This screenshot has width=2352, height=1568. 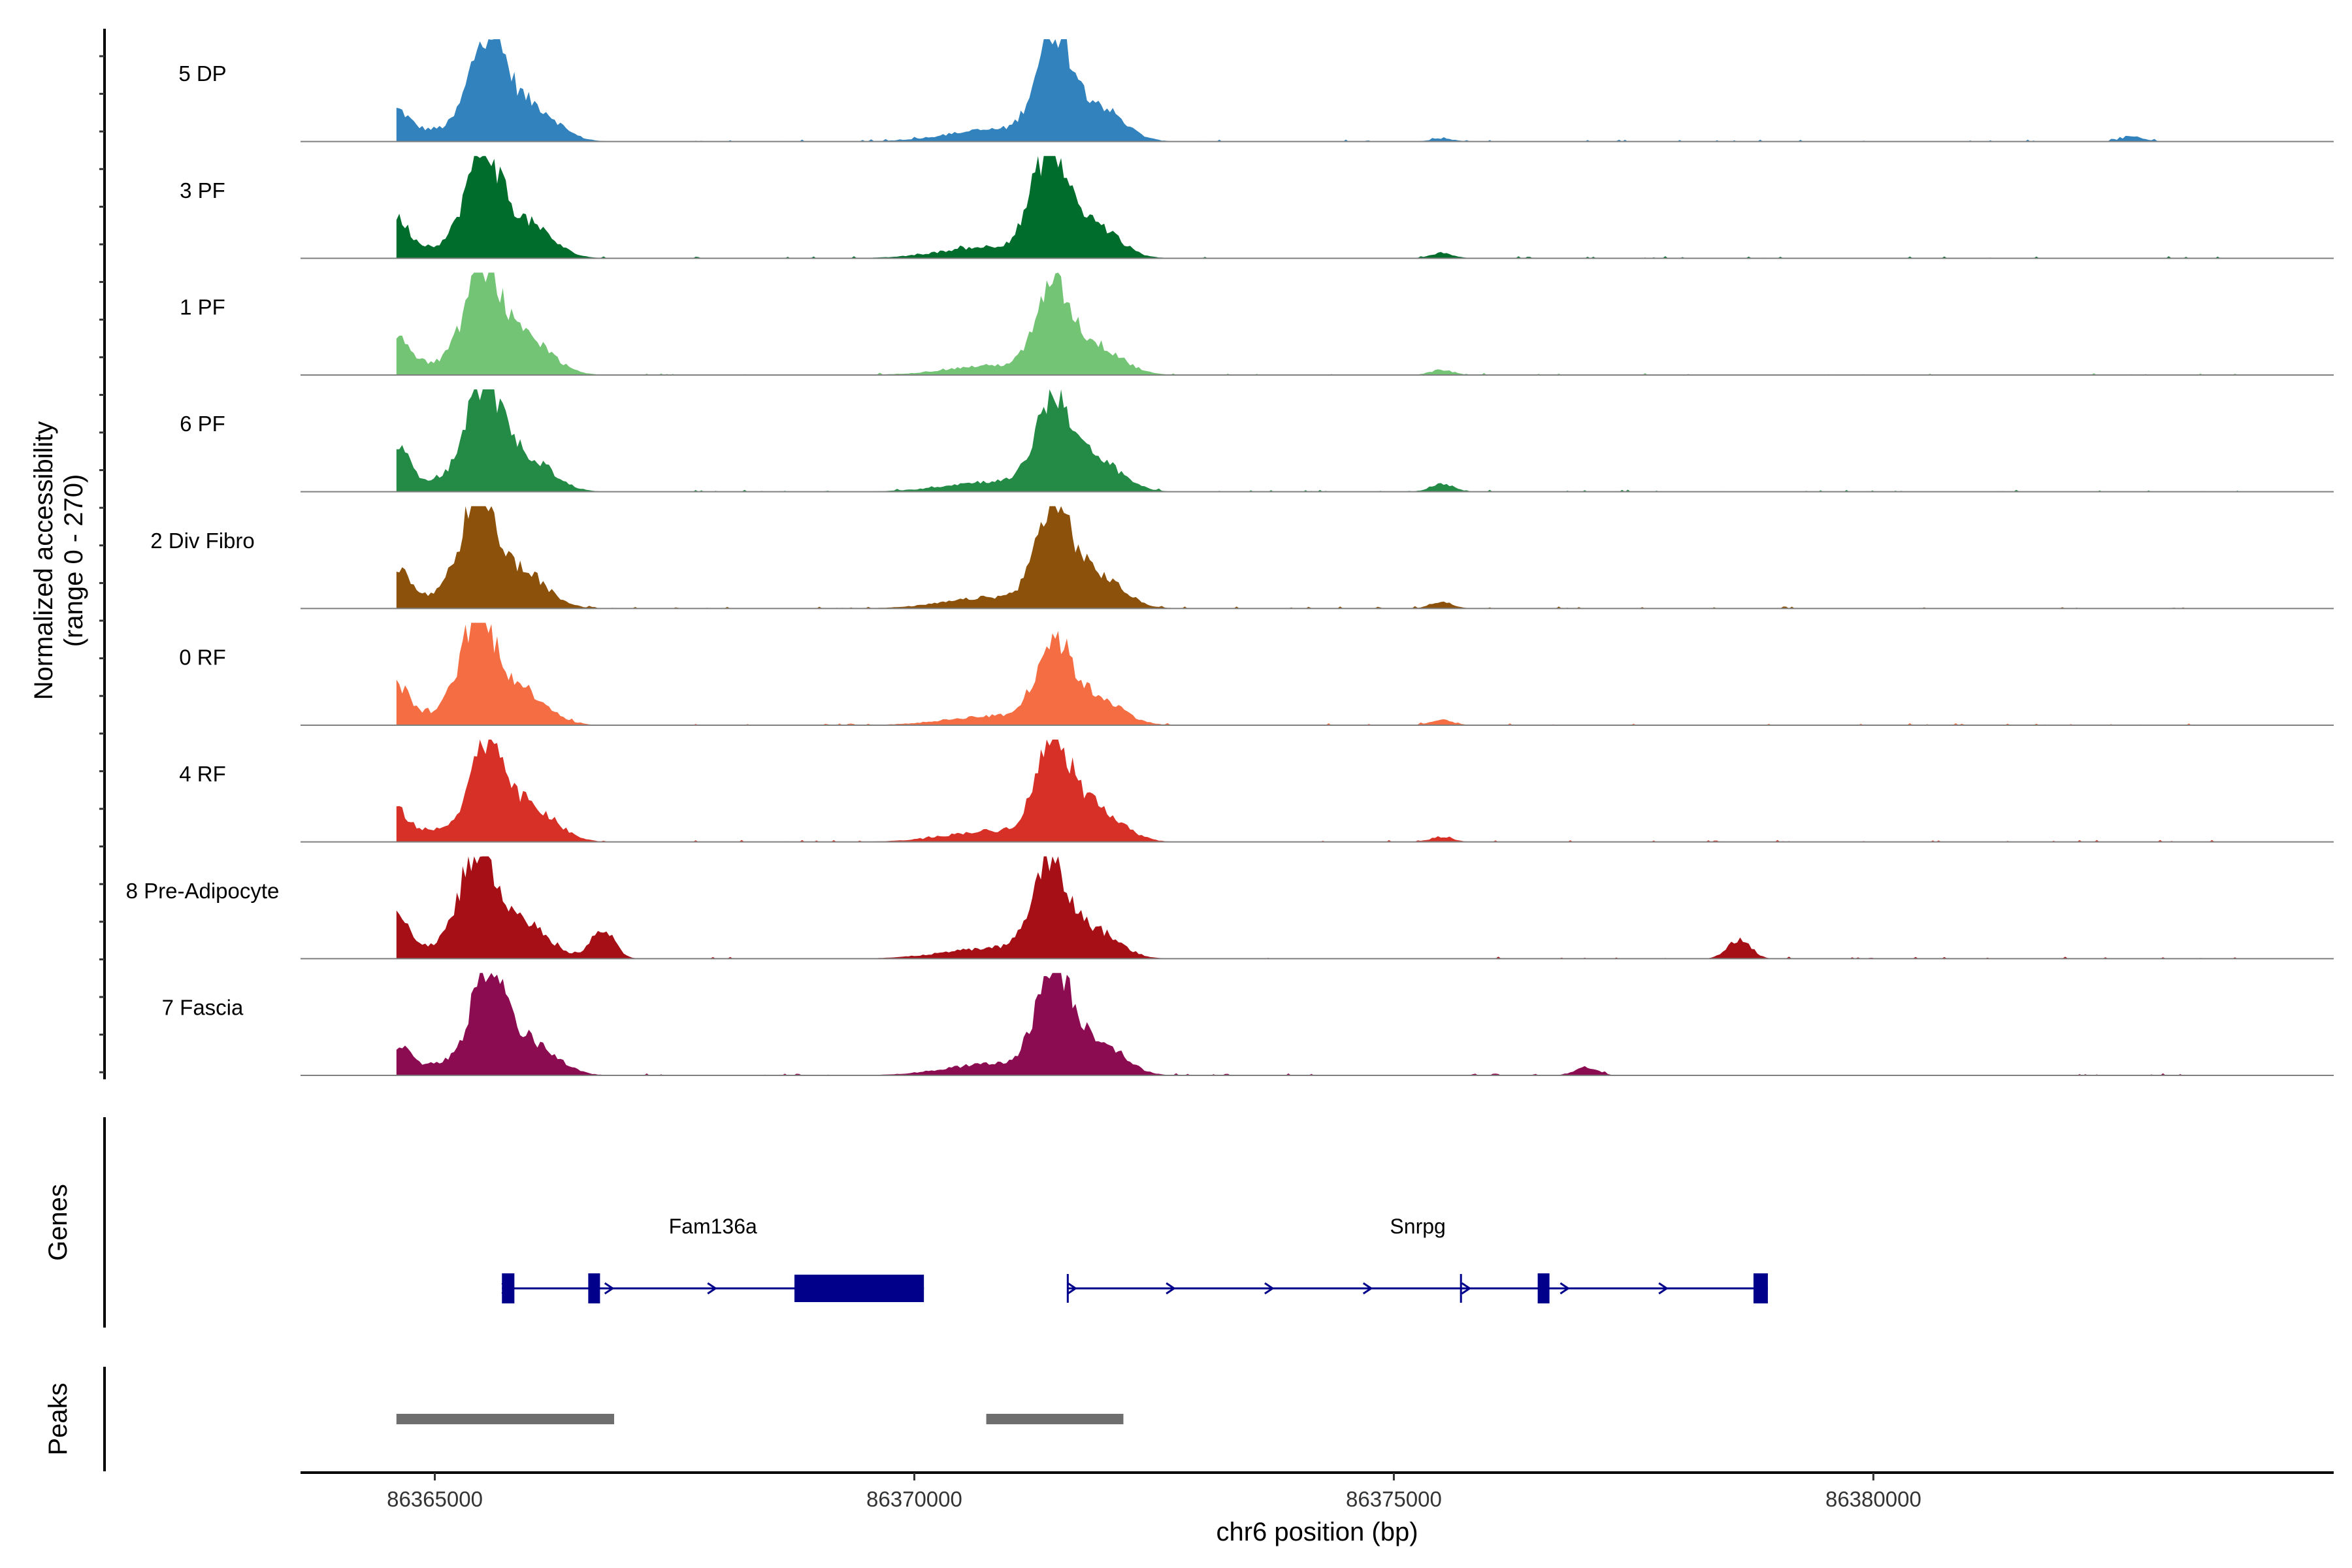 I want to click on track-label: 7 Fascia, so click(x=203, y=1008).